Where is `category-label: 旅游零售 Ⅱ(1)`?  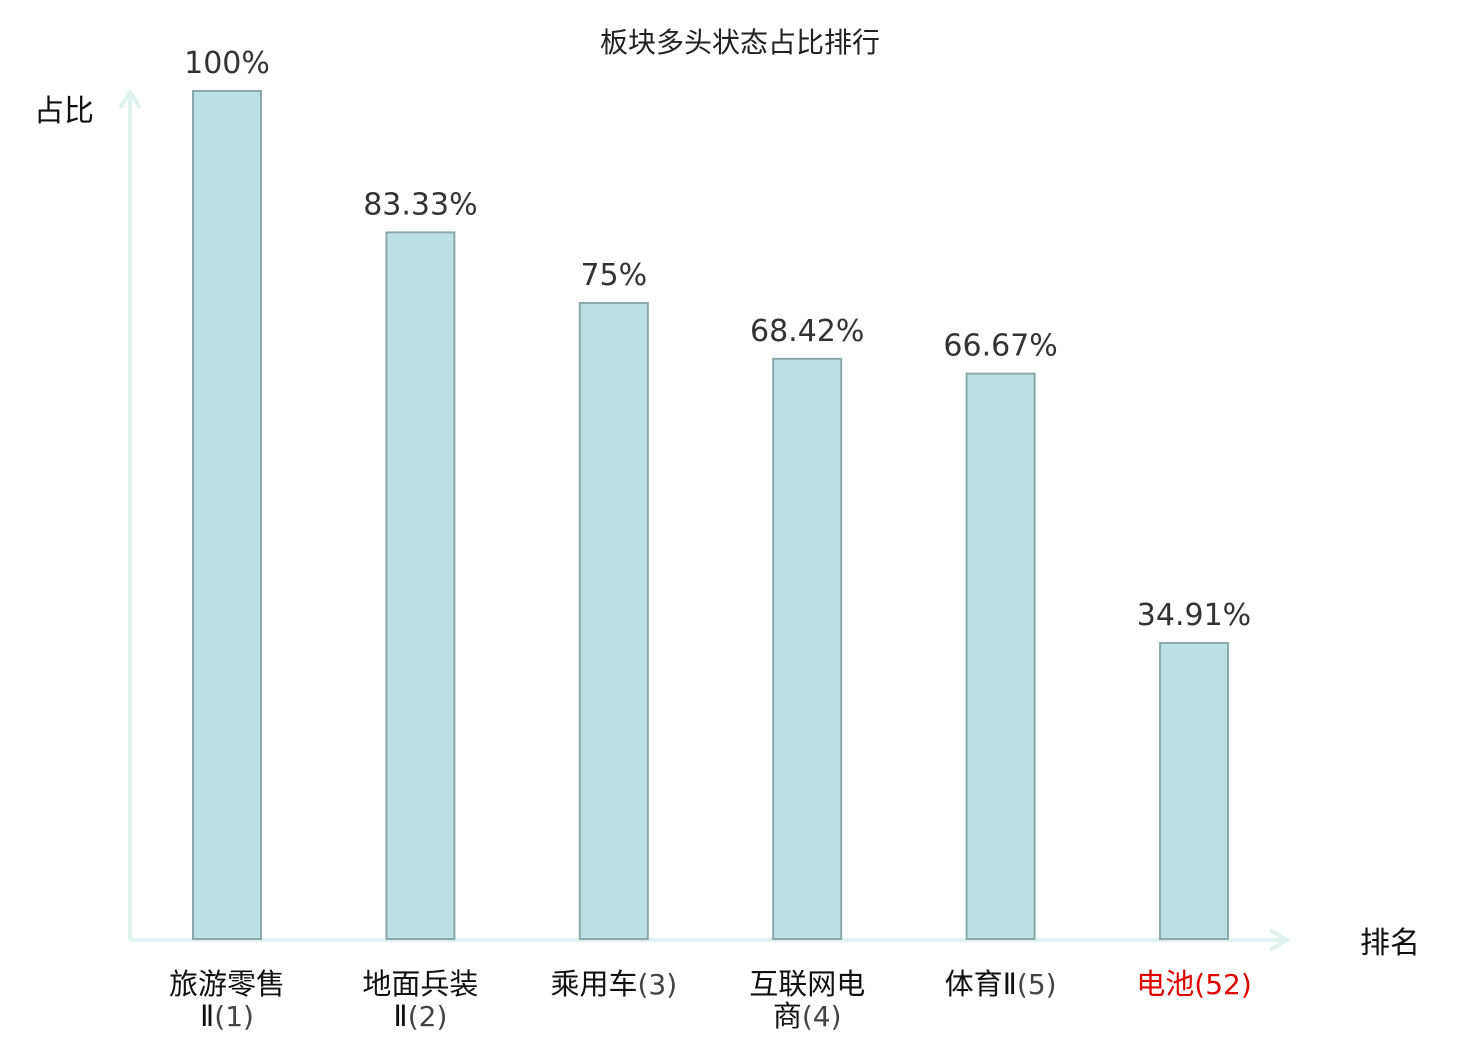 category-label: 旅游零售 Ⅱ(1) is located at coordinates (227, 1000).